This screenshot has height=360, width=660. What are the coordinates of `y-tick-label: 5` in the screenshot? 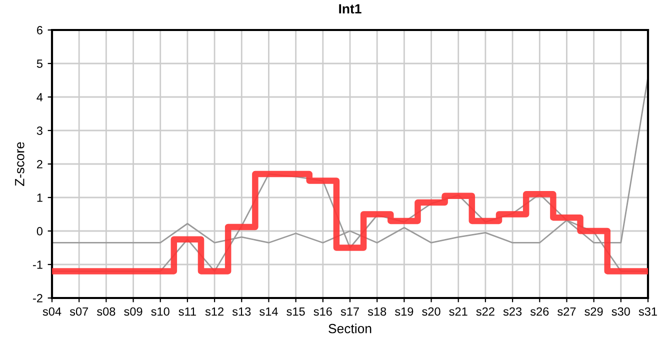 It's located at (39, 64).